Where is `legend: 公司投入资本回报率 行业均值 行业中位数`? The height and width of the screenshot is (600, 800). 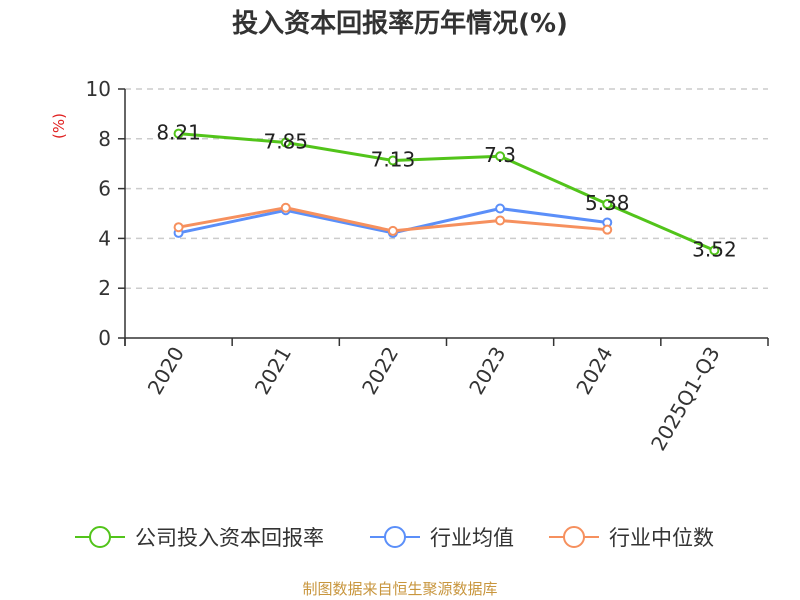 legend: 公司投入资本回报率 行业均值 行业中位数 is located at coordinates (394, 538).